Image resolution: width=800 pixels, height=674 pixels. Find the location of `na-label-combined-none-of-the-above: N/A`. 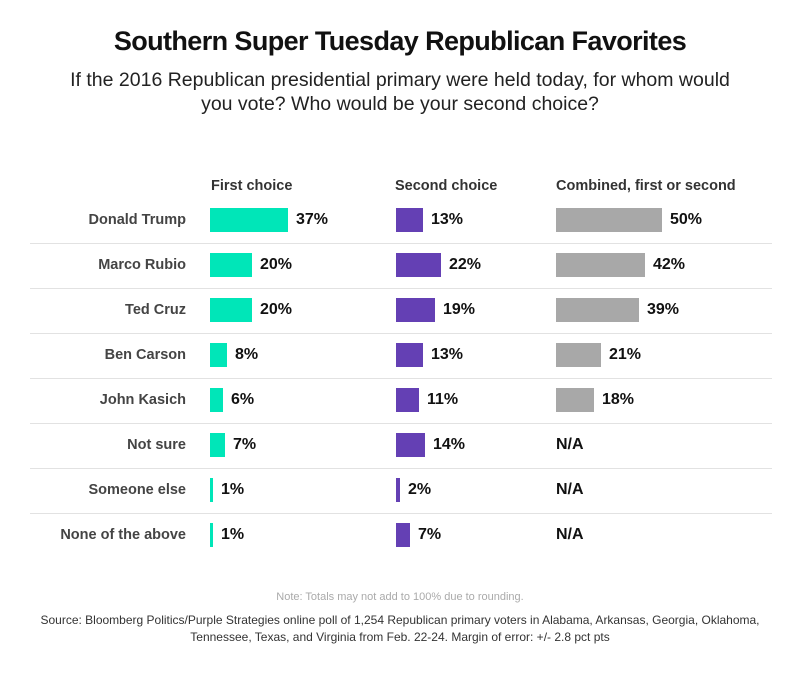

na-label-combined-none-of-the-above: N/A is located at coordinates (570, 534).